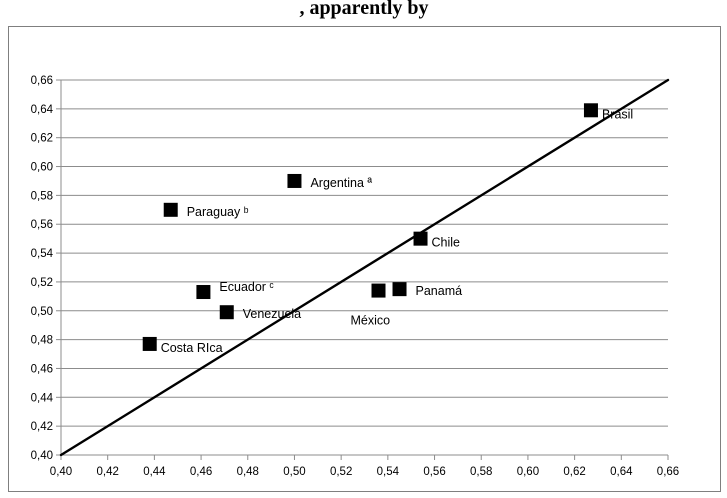 This screenshot has width=727, height=498. What do you see at coordinates (42, 369) in the screenshot?
I see `y-tick-label: 0,46` at bounding box center [42, 369].